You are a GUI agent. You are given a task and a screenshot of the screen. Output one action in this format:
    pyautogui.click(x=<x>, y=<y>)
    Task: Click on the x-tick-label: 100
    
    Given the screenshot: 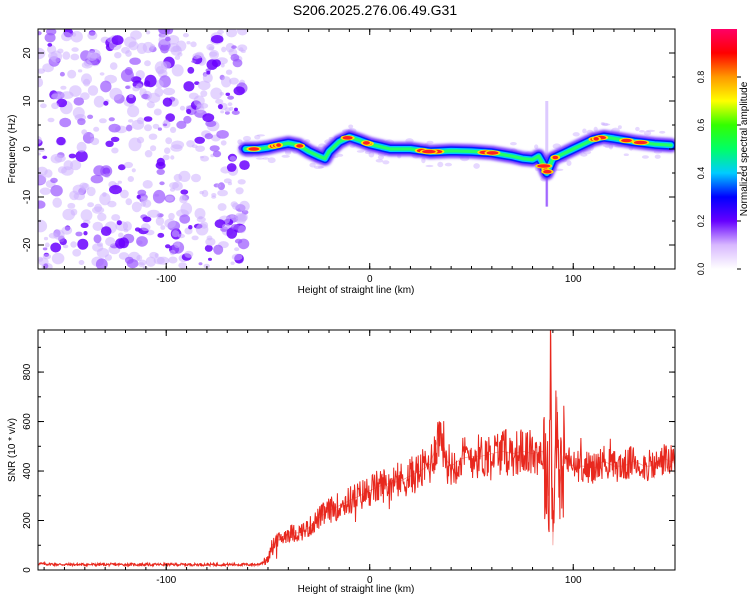 What is the action you would take?
    pyautogui.click(x=573, y=580)
    